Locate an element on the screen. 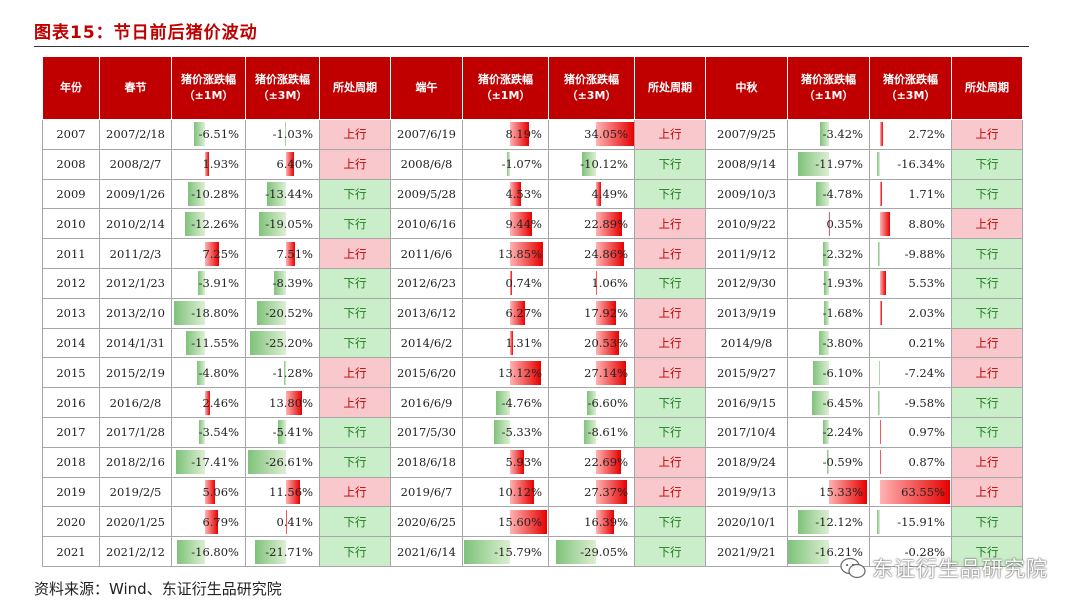 This screenshot has height=616, width=1080. value-text: 8.19% is located at coordinates (523, 134).